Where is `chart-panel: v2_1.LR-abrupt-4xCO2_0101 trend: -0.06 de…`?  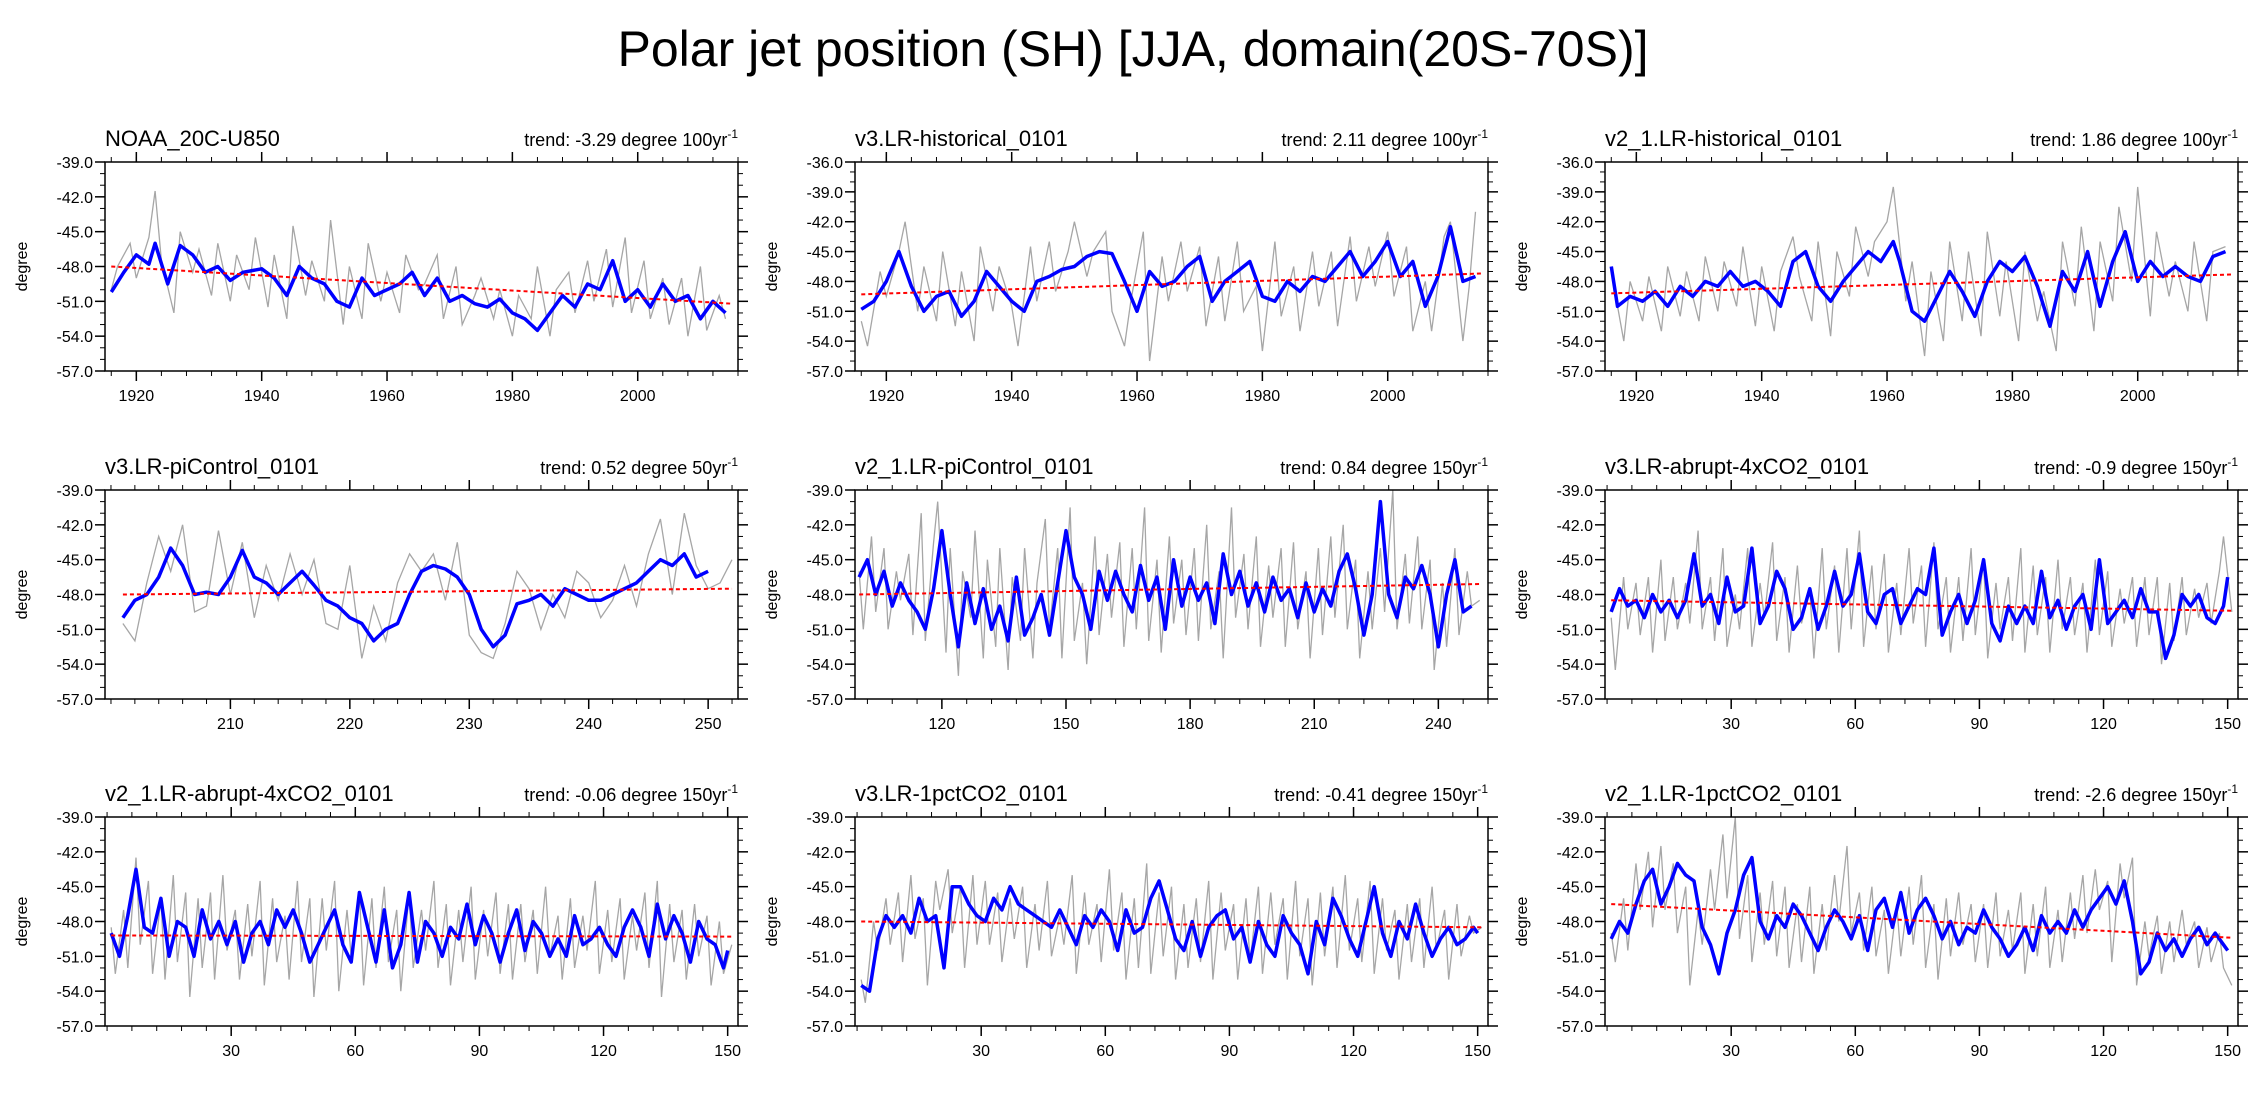
chart-panel: v2_1.LR-abrupt-4xCO2_0101 trend: -0.06 de… is located at coordinates (381, 920).